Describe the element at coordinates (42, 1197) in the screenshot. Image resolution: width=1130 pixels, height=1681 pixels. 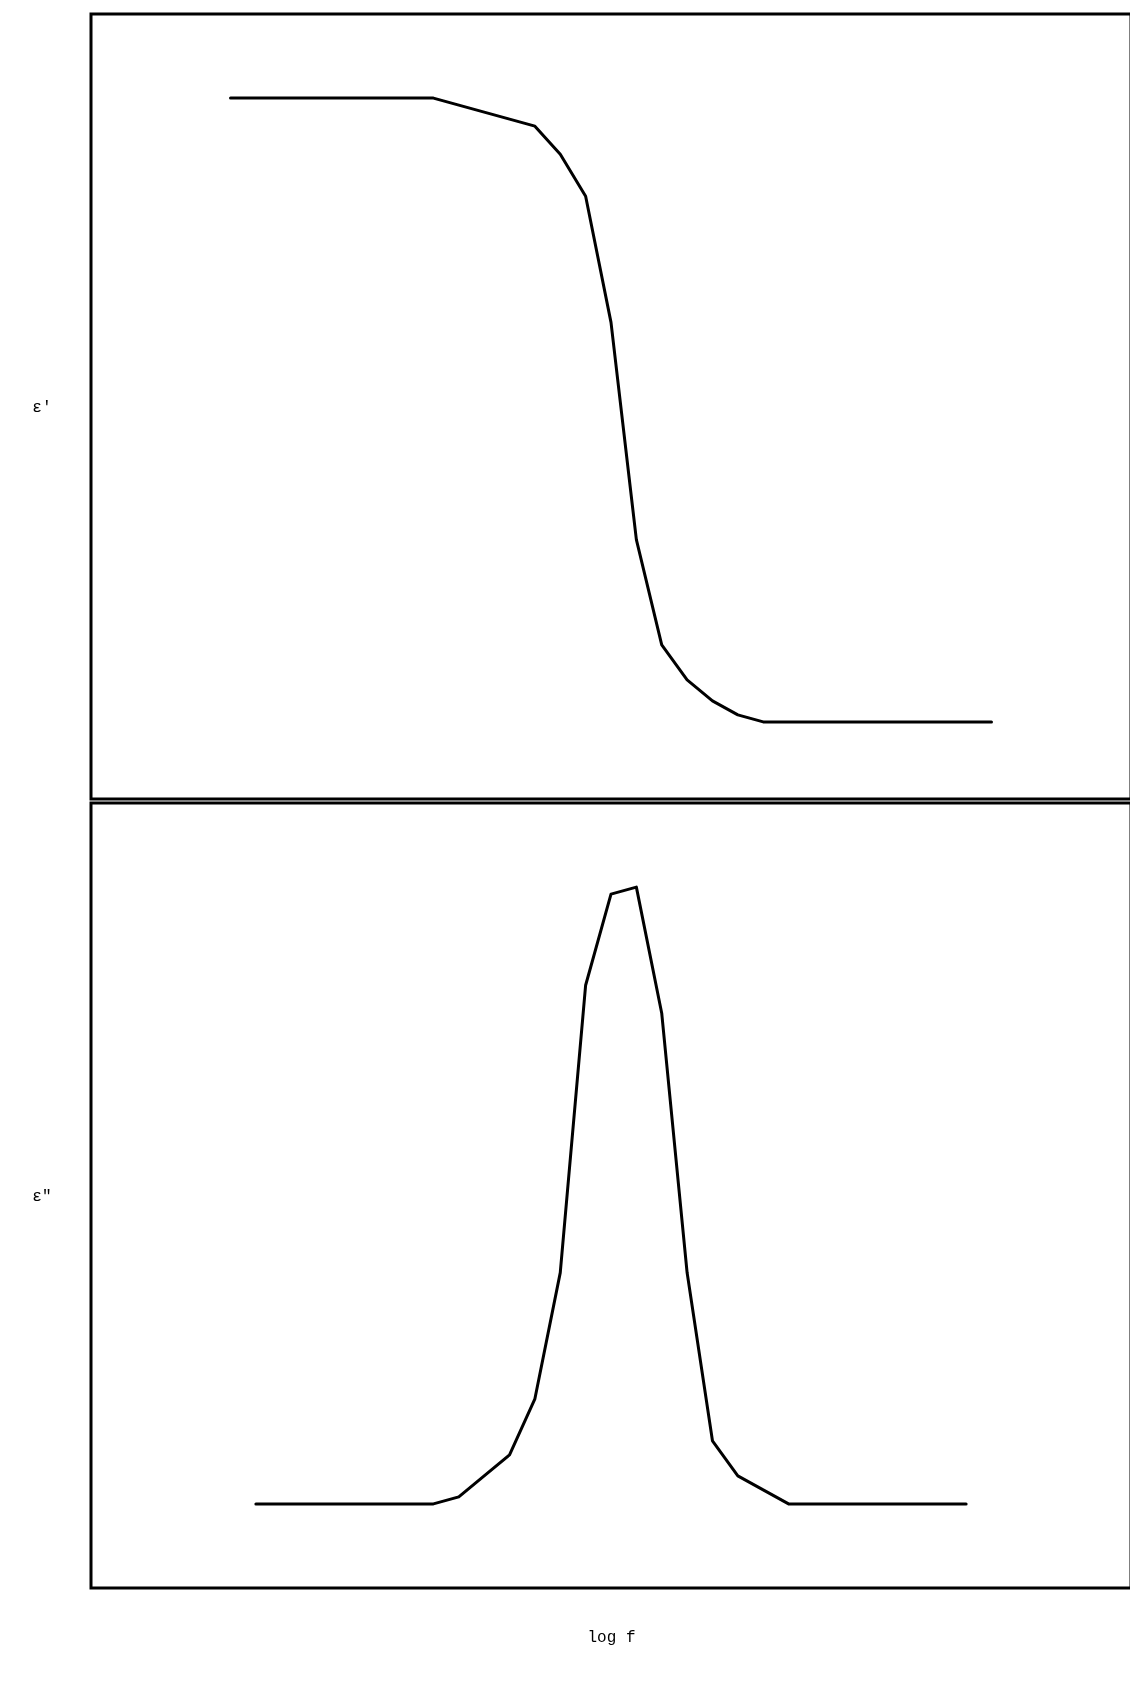
I see `y-axis-title: ε"` at that location.